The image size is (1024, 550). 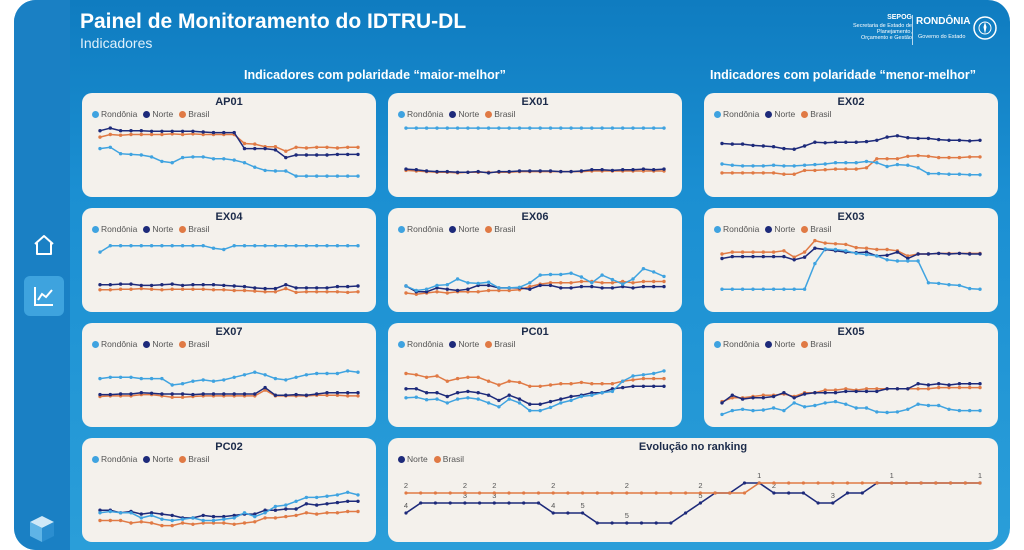 What do you see at coordinates (780, 344) in the screenshot?
I see `legend-item-norte: Norte` at bounding box center [780, 344].